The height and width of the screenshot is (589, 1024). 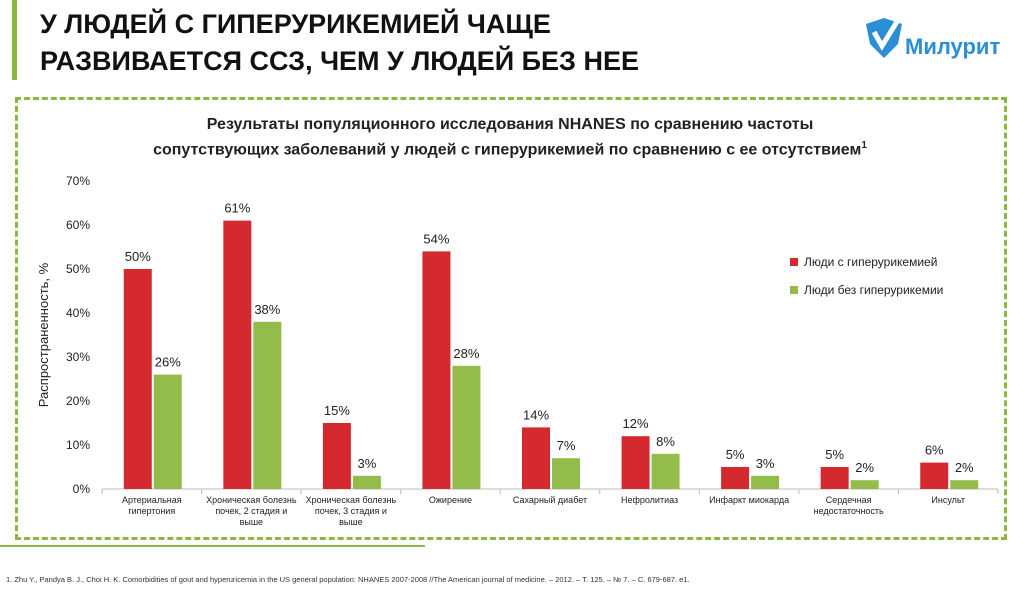 What do you see at coordinates (212, 546) in the screenshot?
I see `footnote-divider` at bounding box center [212, 546].